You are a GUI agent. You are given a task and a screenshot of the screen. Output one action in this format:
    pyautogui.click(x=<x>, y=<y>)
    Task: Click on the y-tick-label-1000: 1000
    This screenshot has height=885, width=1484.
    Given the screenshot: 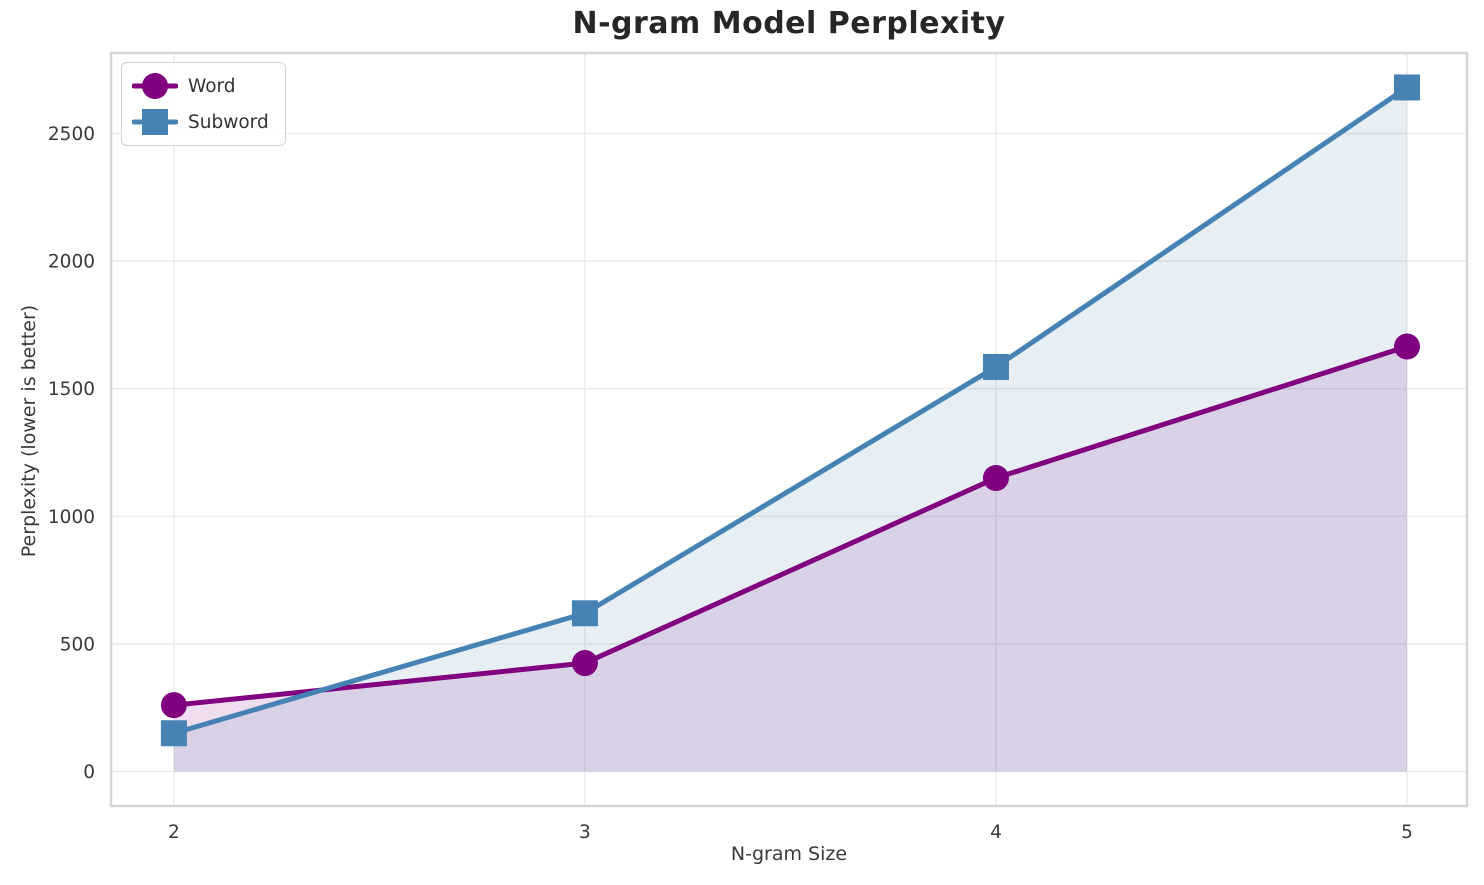 What is the action you would take?
    pyautogui.click(x=71, y=517)
    